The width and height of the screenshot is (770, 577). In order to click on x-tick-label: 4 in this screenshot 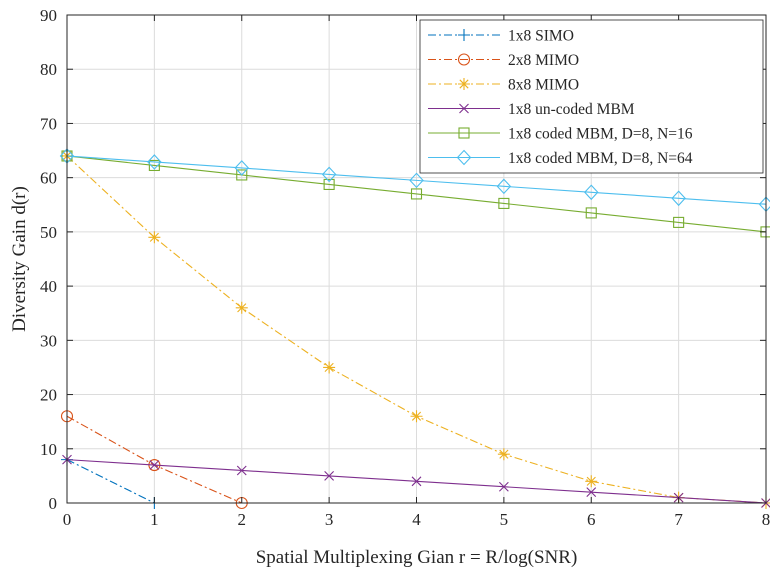, I will do `click(416, 519)`.